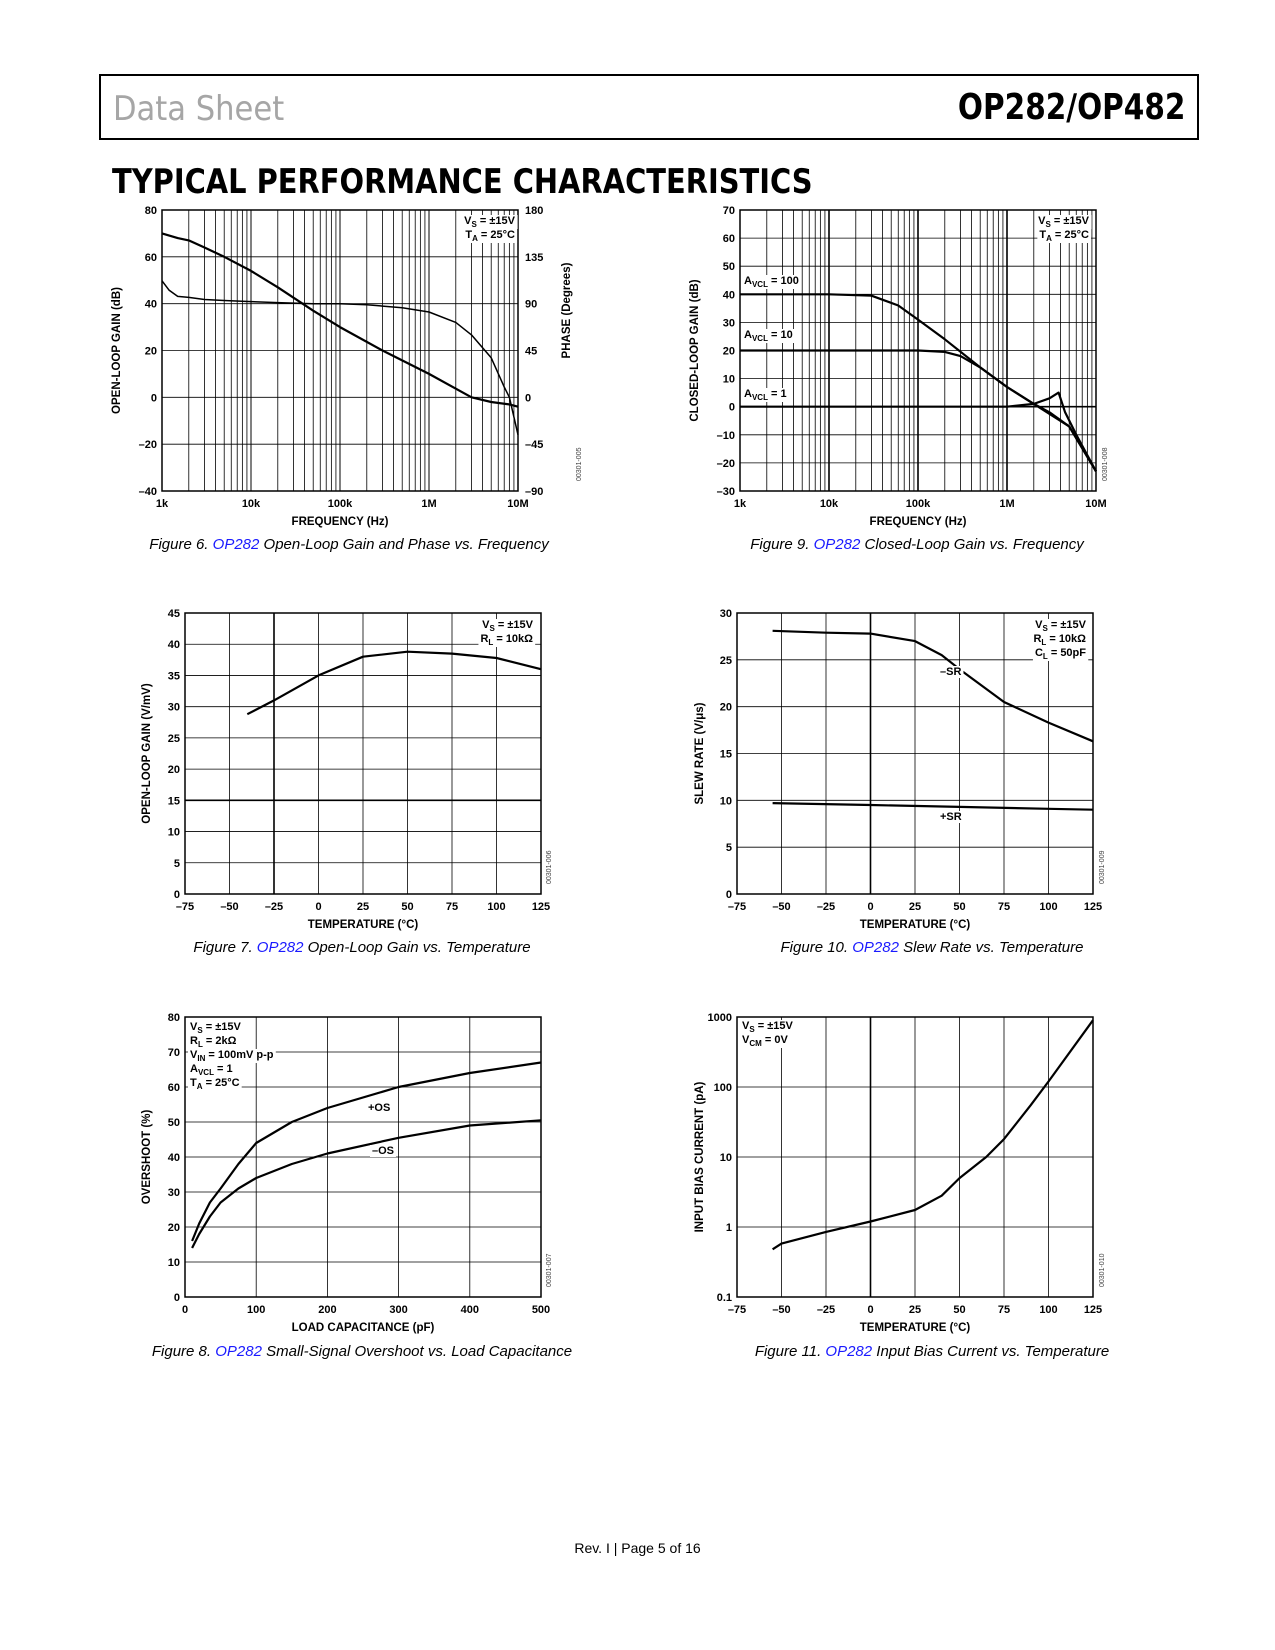 Image resolution: width=1275 pixels, height=1650 pixels. Describe the element at coordinates (695, 350) in the screenshot. I see `fig9-yaxis-title: CLOSED-LOOP GAIN (dB)` at that location.